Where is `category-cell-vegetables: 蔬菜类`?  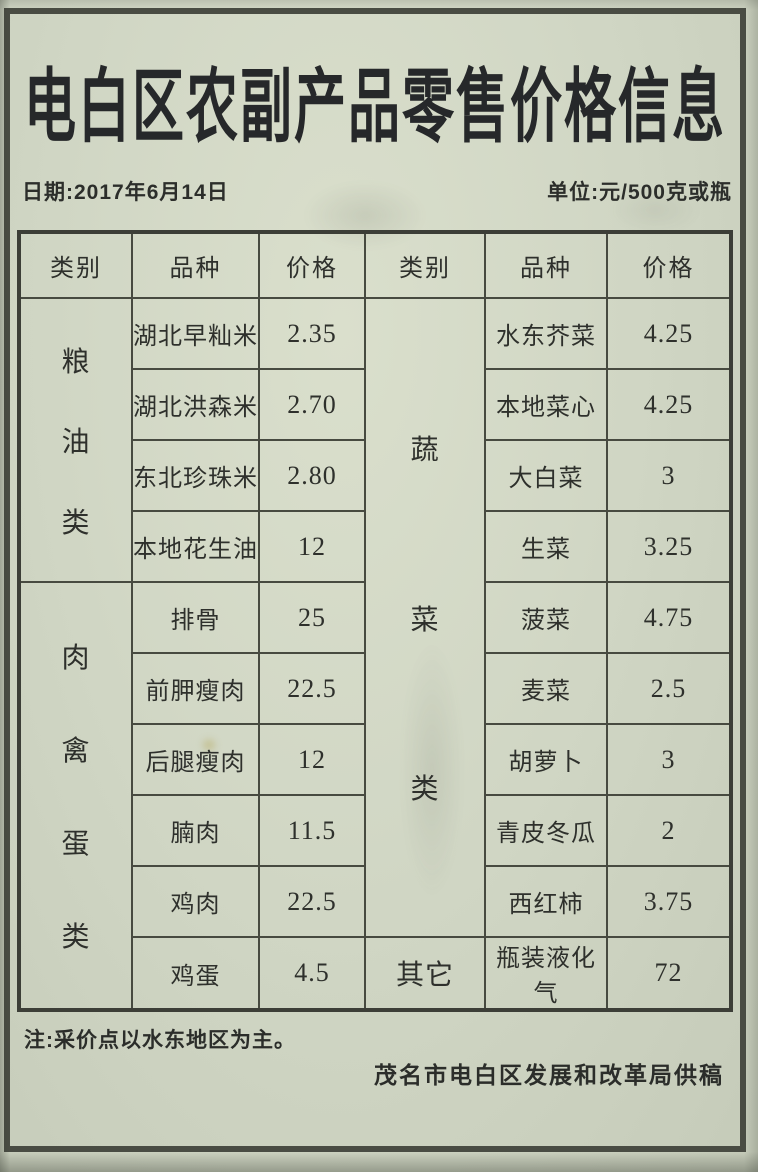 category-cell-vegetables: 蔬菜类 is located at coordinates (425, 617).